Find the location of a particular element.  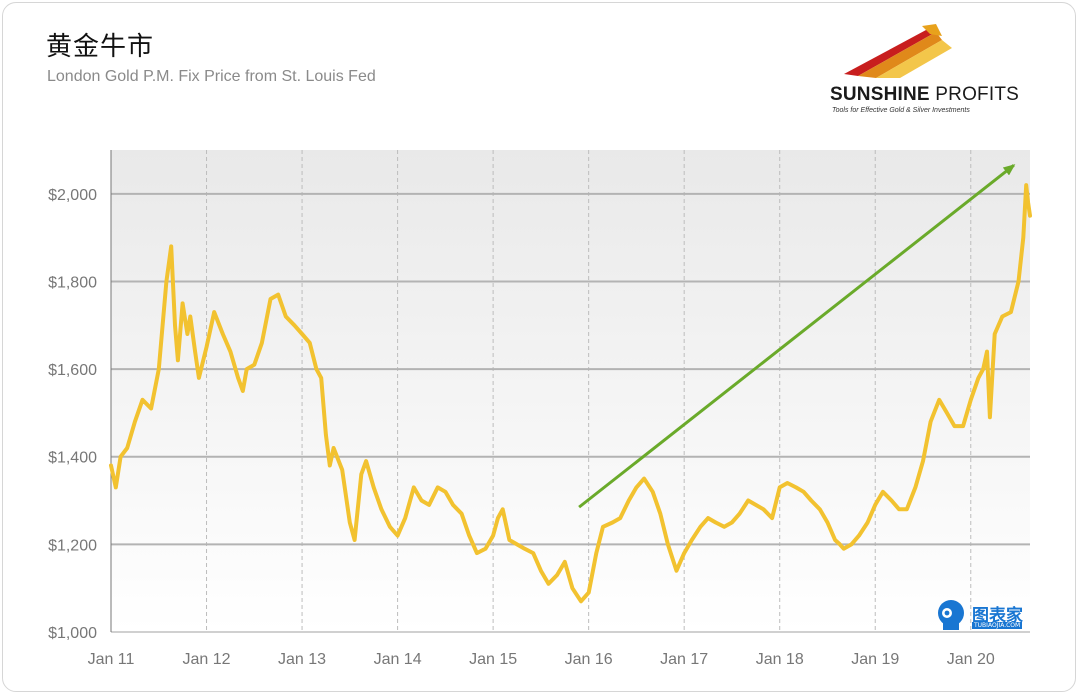

x-tick-label: Jan 19 is located at coordinates (875, 659).